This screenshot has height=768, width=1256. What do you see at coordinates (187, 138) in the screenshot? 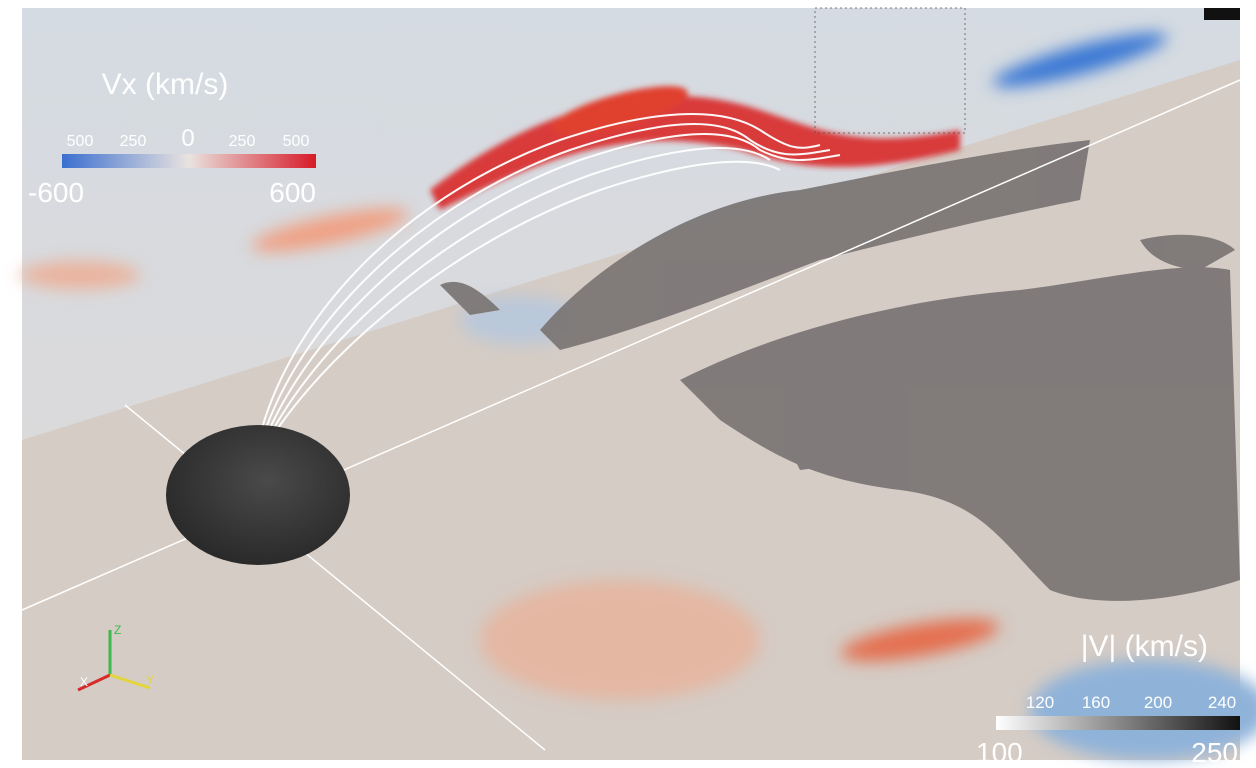
I see `legend-tick: 0` at bounding box center [187, 138].